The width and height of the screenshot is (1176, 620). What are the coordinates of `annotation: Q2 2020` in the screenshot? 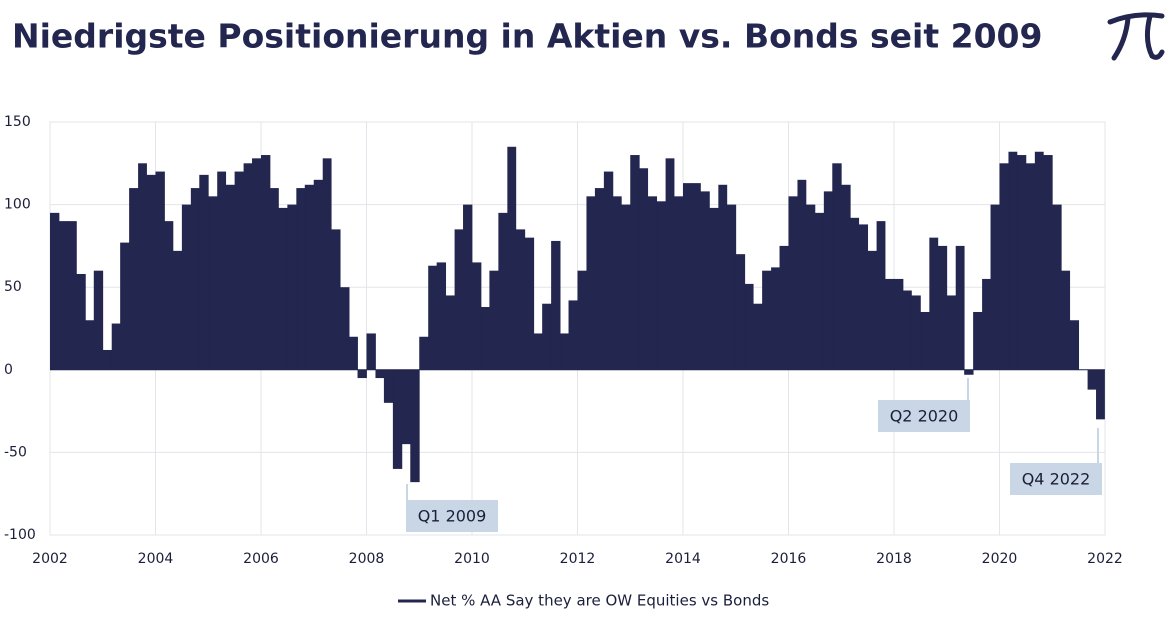 It's located at (924, 416).